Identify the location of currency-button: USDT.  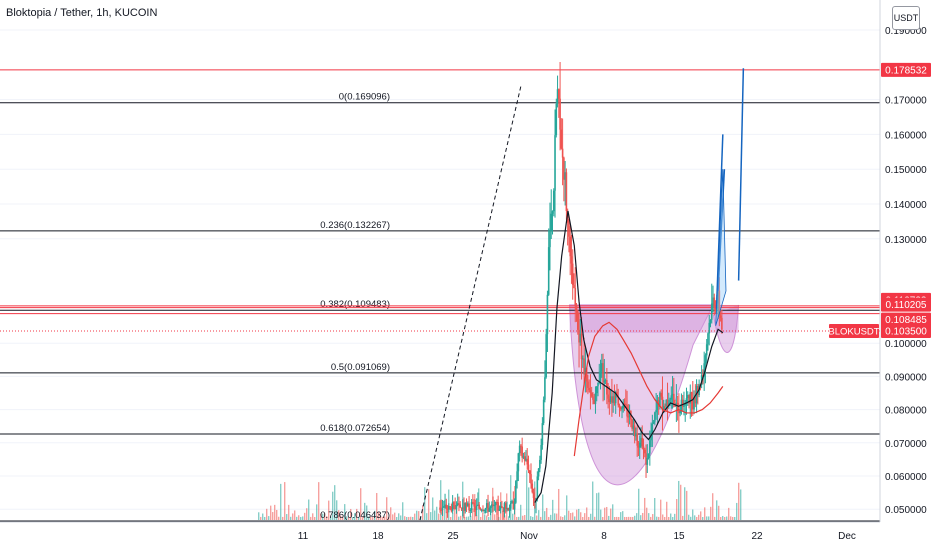
(906, 18).